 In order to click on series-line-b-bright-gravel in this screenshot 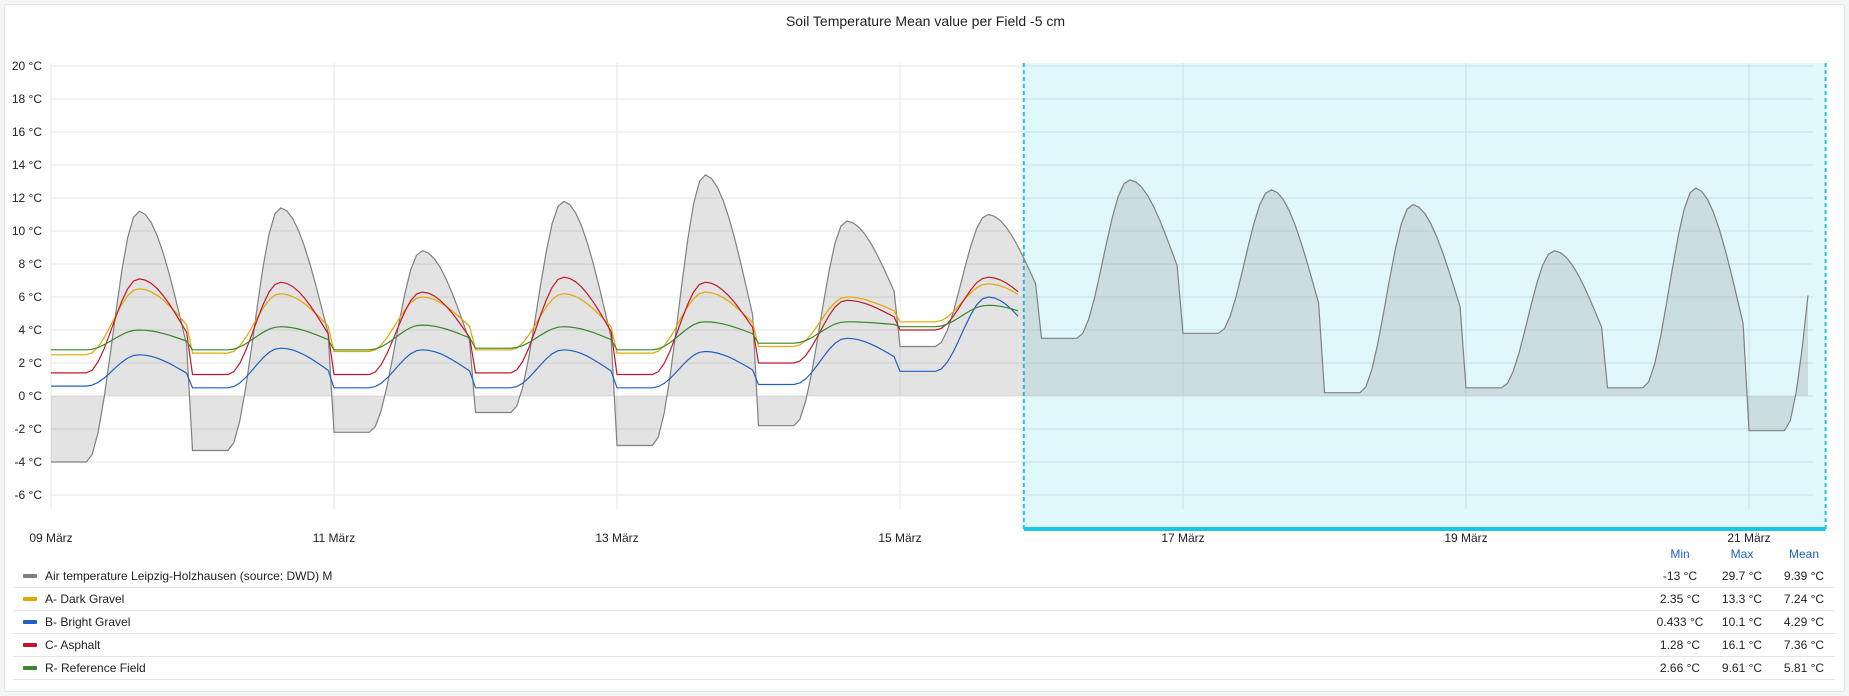, I will do `click(535, 342)`.